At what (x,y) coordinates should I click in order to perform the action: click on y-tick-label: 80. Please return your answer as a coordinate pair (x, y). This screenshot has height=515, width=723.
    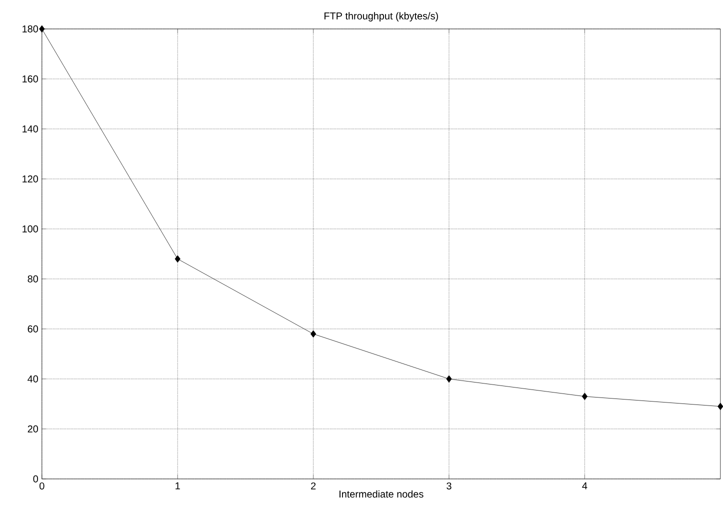
    Looking at the image, I should click on (33, 279).